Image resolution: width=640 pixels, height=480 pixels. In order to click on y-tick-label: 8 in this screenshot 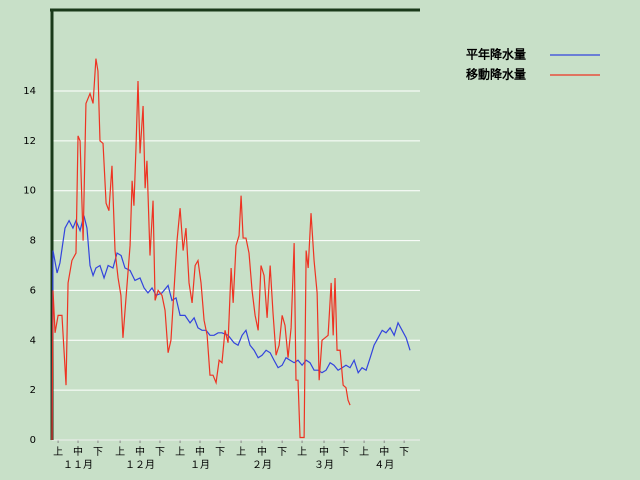, I will do `click(33, 241)`.